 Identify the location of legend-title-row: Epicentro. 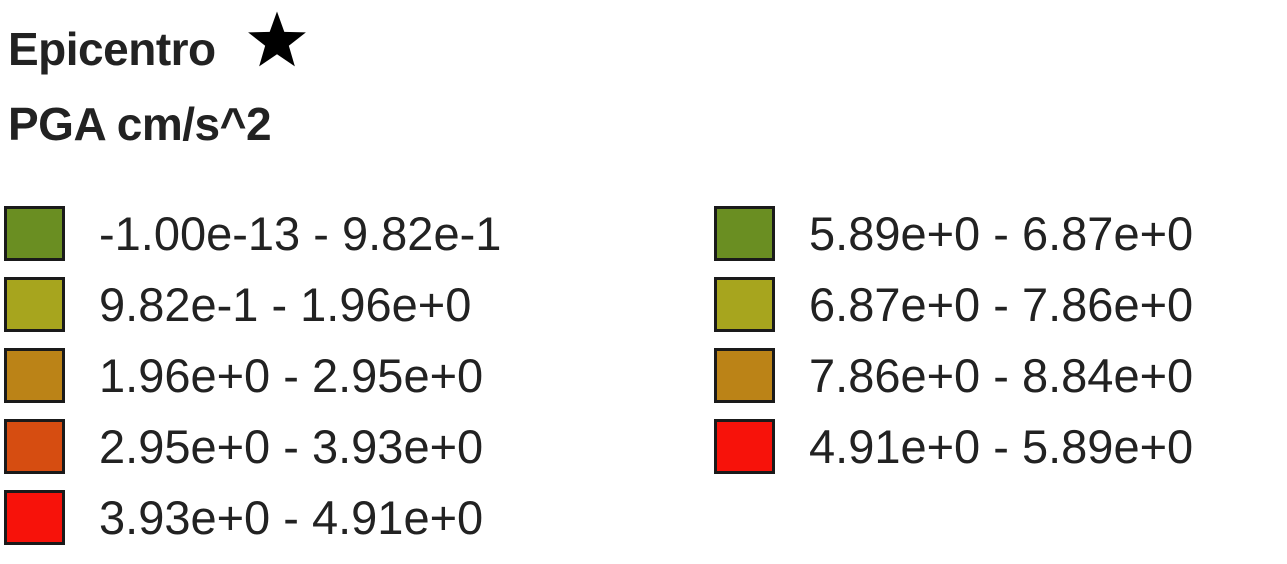
(158, 47).